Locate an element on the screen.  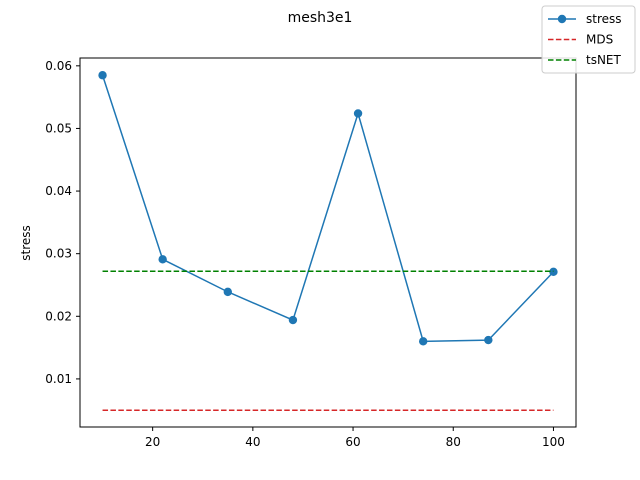
y-tick-label: 0.03 is located at coordinates (58, 254).